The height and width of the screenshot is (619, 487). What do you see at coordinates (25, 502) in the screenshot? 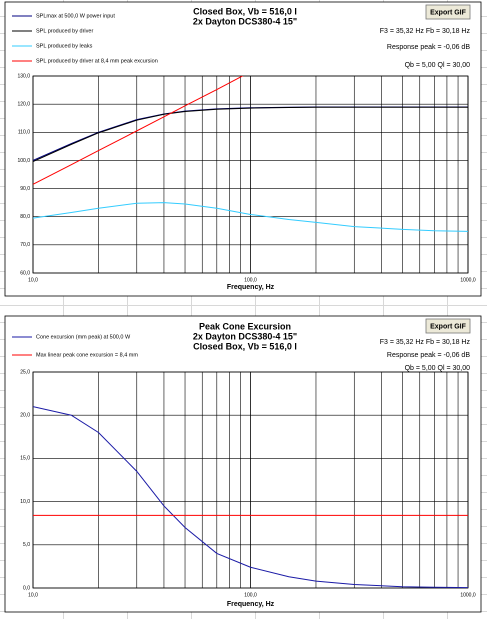
I see `y-tick-label: 10,0` at bounding box center [25, 502].